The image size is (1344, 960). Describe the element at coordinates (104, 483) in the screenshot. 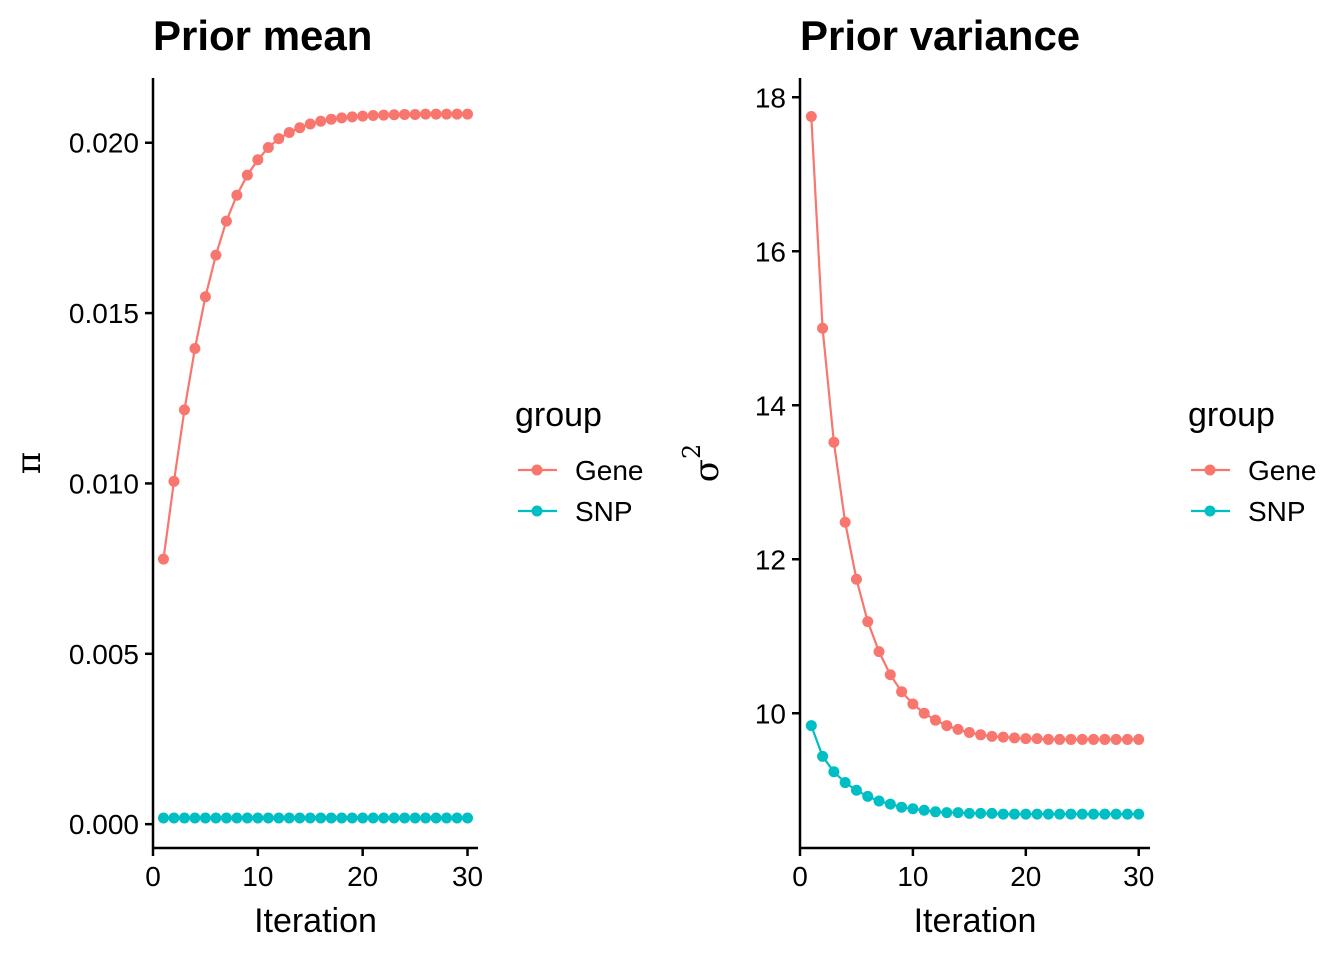

I see `y-tick-label: 0.010` at that location.